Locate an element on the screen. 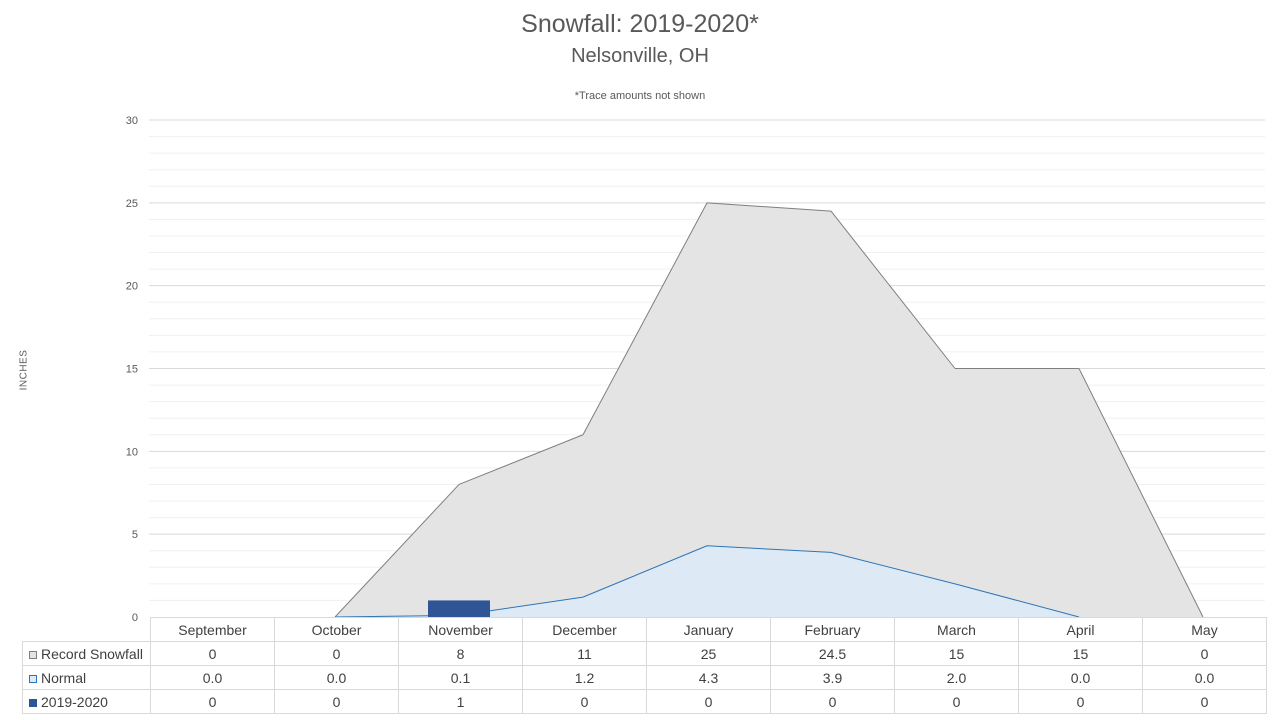 Image resolution: width=1280 pixels, height=720 pixels. data-label: 3.9 is located at coordinates (832, 677).